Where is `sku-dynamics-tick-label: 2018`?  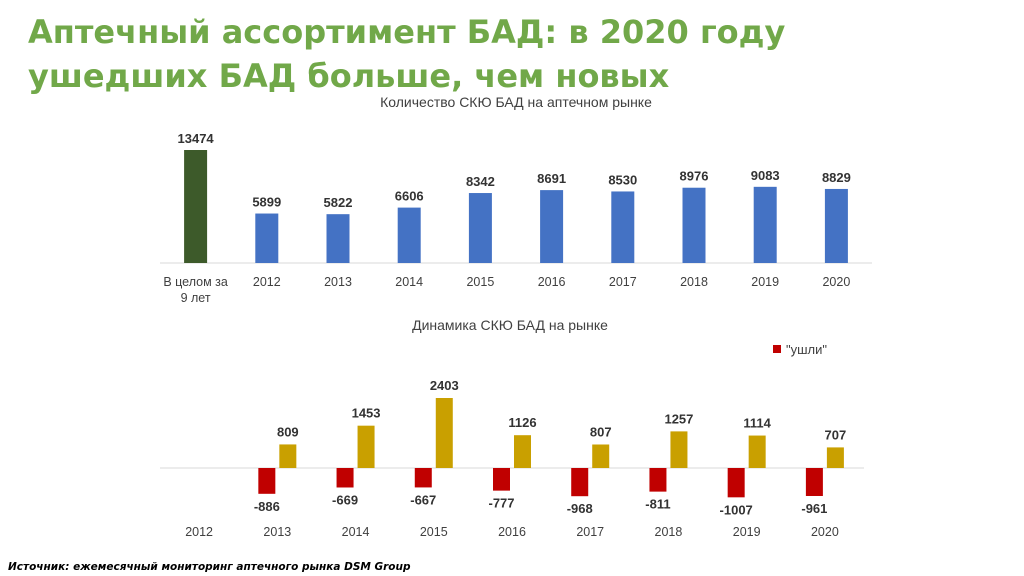 sku-dynamics-tick-label: 2018 is located at coordinates (669, 532).